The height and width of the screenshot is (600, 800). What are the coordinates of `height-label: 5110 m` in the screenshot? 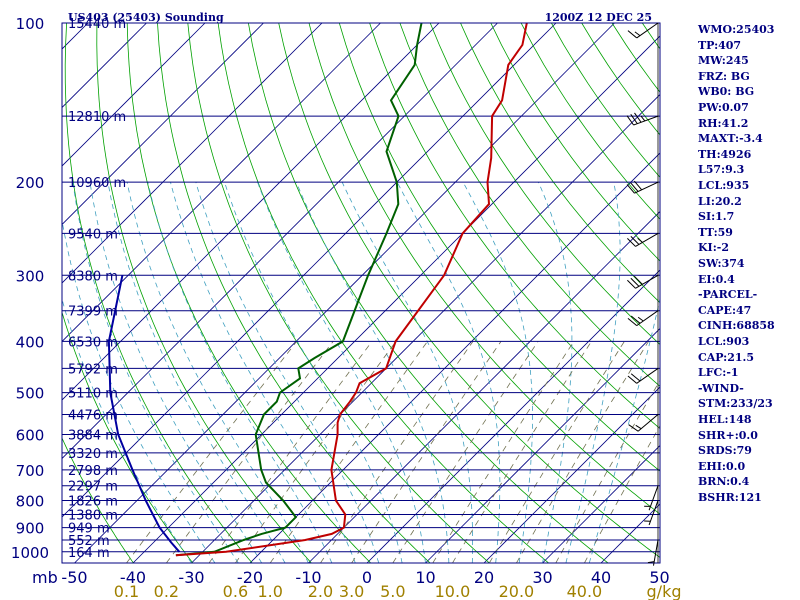 It's located at (93, 394).